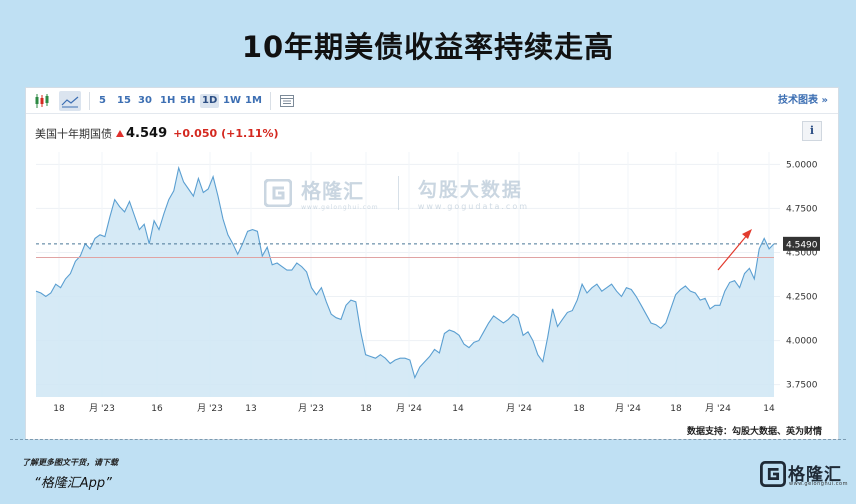  What do you see at coordinates (733, 252) in the screenshot?
I see `annotation-arrow` at bounding box center [733, 252].